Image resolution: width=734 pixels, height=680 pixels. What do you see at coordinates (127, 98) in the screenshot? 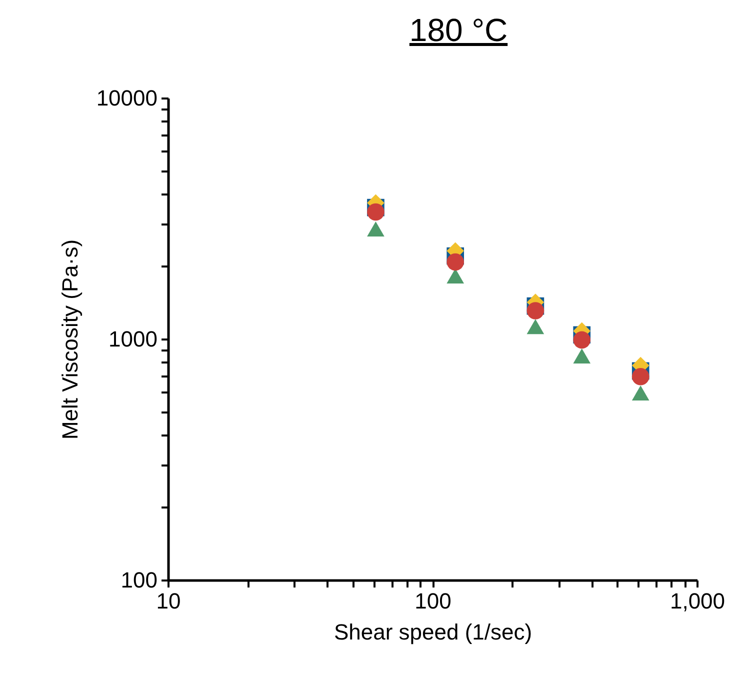
I see `y-tick-label: 10000` at bounding box center [127, 98].